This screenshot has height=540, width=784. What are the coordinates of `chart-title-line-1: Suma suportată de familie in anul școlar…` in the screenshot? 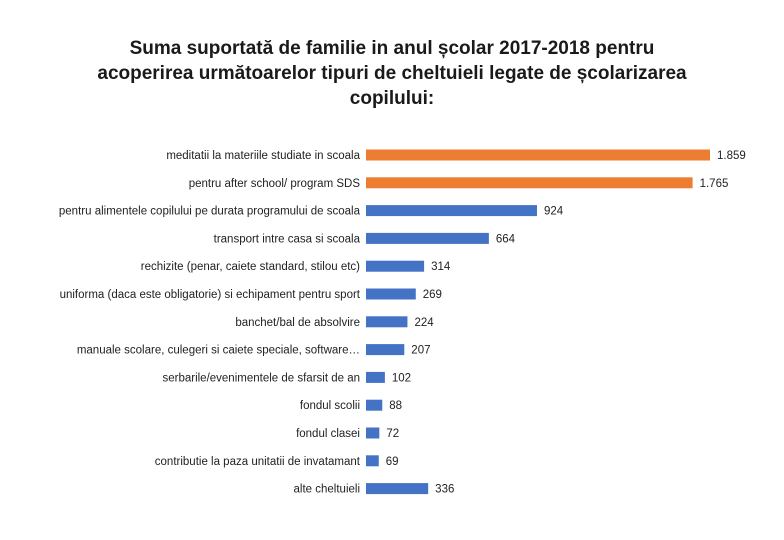 It's located at (392, 48).